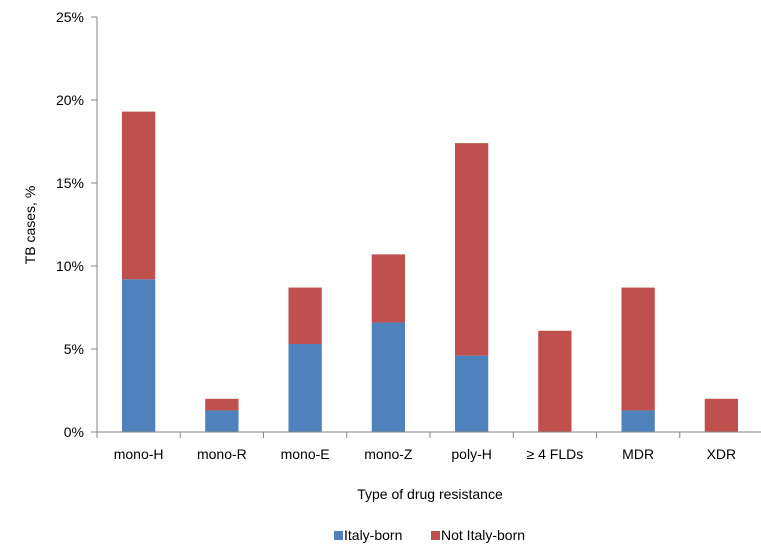 The image size is (761, 558). I want to click on x-tick-label: XDR, so click(722, 454).